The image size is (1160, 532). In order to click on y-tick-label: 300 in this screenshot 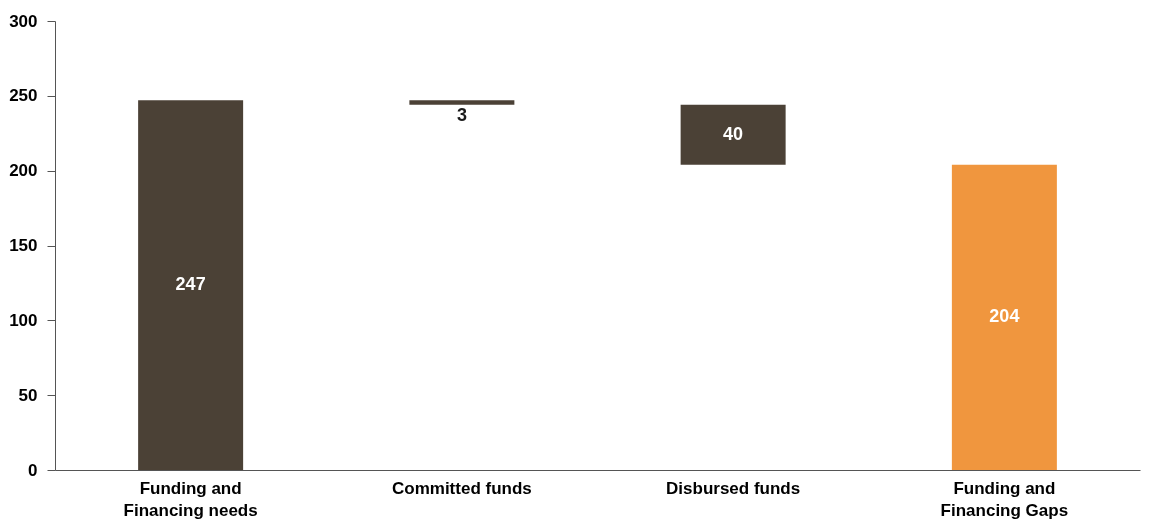, I will do `click(23, 21)`.